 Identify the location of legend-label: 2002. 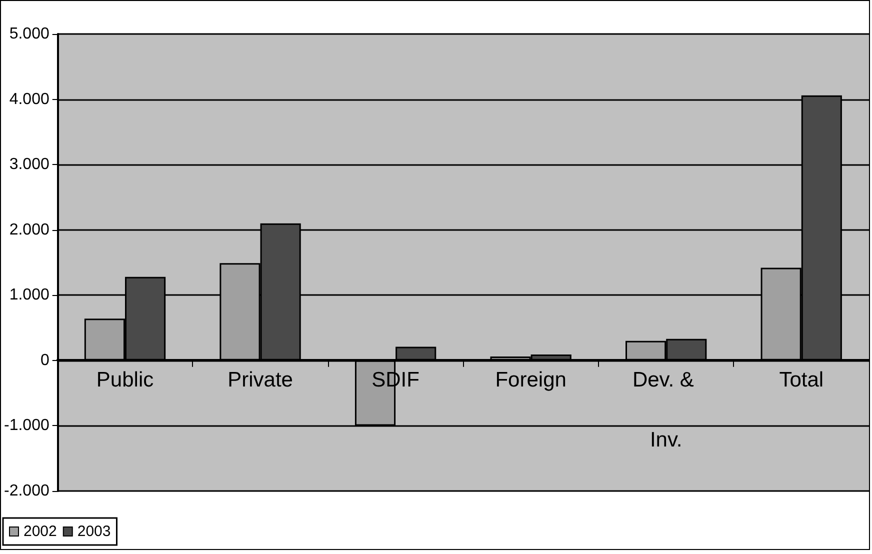
(40, 531).